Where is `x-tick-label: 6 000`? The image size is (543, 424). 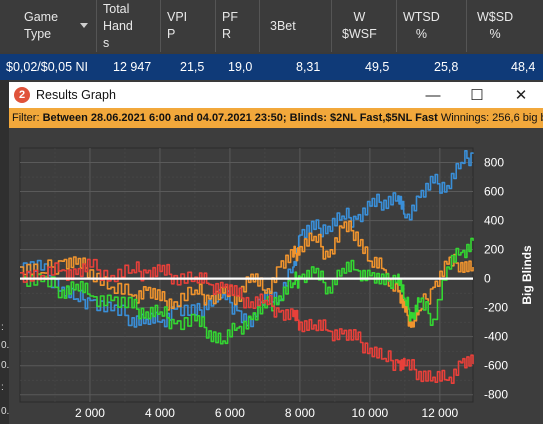 x-tick-label: 6 000 is located at coordinates (230, 413).